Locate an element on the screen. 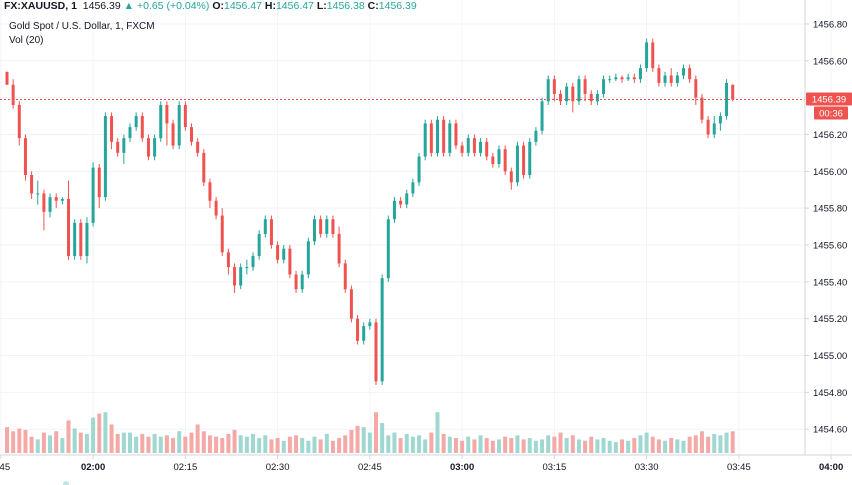  y-tick-label: 1456.60 is located at coordinates (830, 61).